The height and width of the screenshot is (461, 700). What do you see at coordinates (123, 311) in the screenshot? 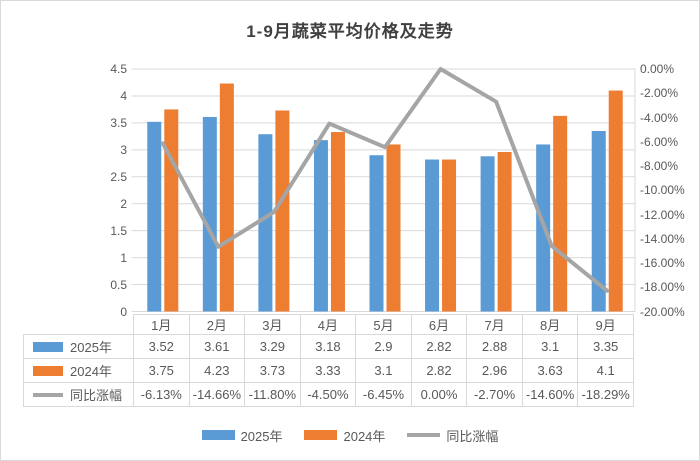
I see `left-axis-tick: 0` at bounding box center [123, 311].